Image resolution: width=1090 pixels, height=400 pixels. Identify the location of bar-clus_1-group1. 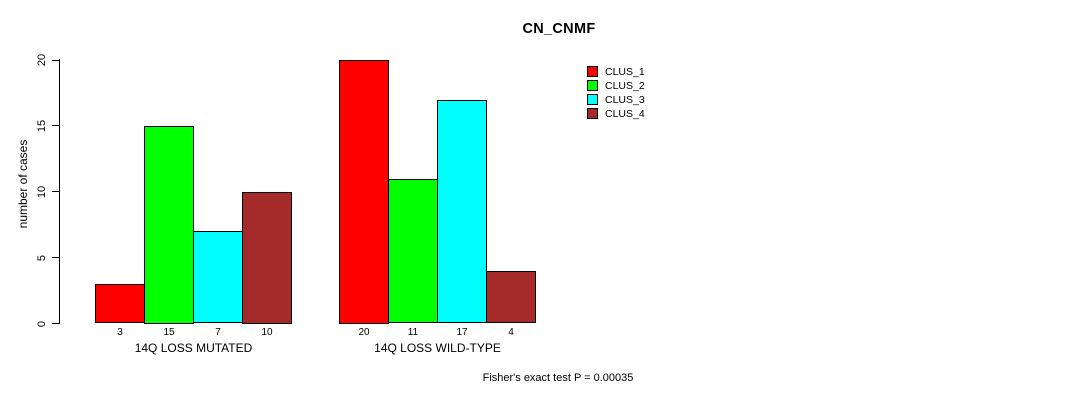
(120, 303).